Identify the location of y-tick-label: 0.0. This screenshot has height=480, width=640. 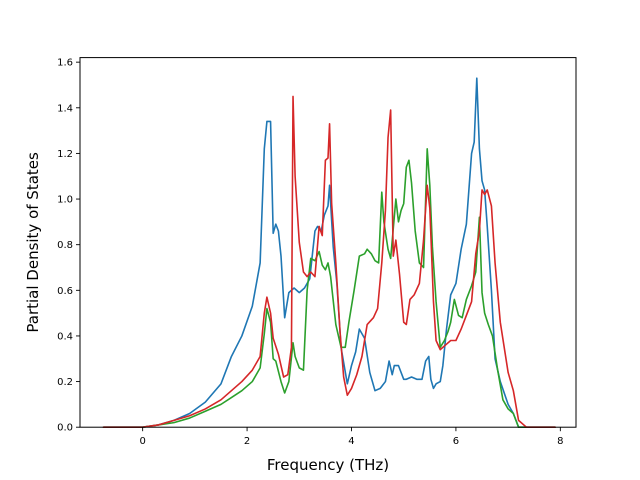
(65, 428).